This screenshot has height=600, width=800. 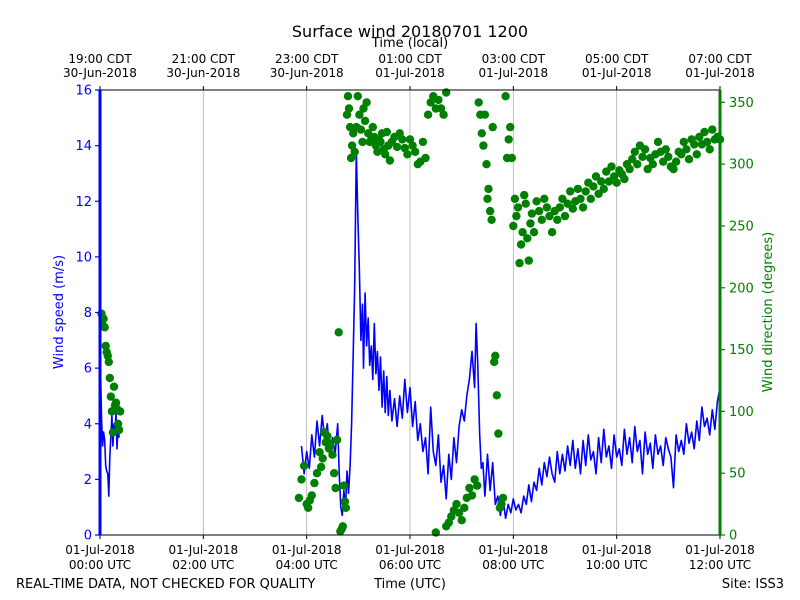 What do you see at coordinates (720, 59) in the screenshot?
I see `top-tick-time: 07:00 CDT` at bounding box center [720, 59].